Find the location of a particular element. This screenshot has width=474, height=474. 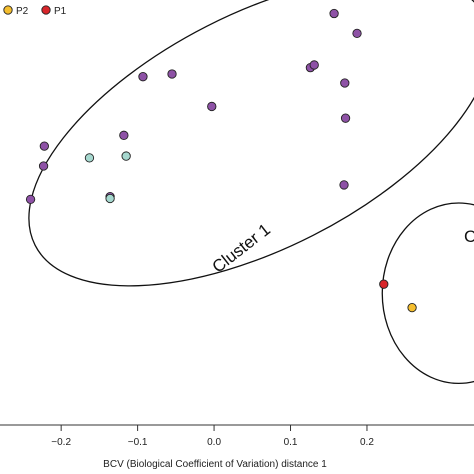

cluster-label: C is located at coordinates (469, 236).